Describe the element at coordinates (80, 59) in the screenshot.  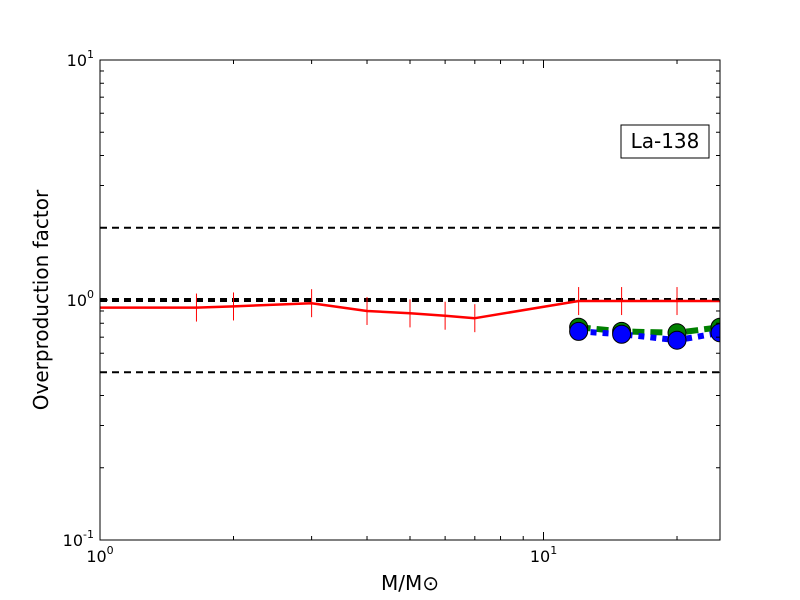
I see `y-tick-label: 10¹` at that location.